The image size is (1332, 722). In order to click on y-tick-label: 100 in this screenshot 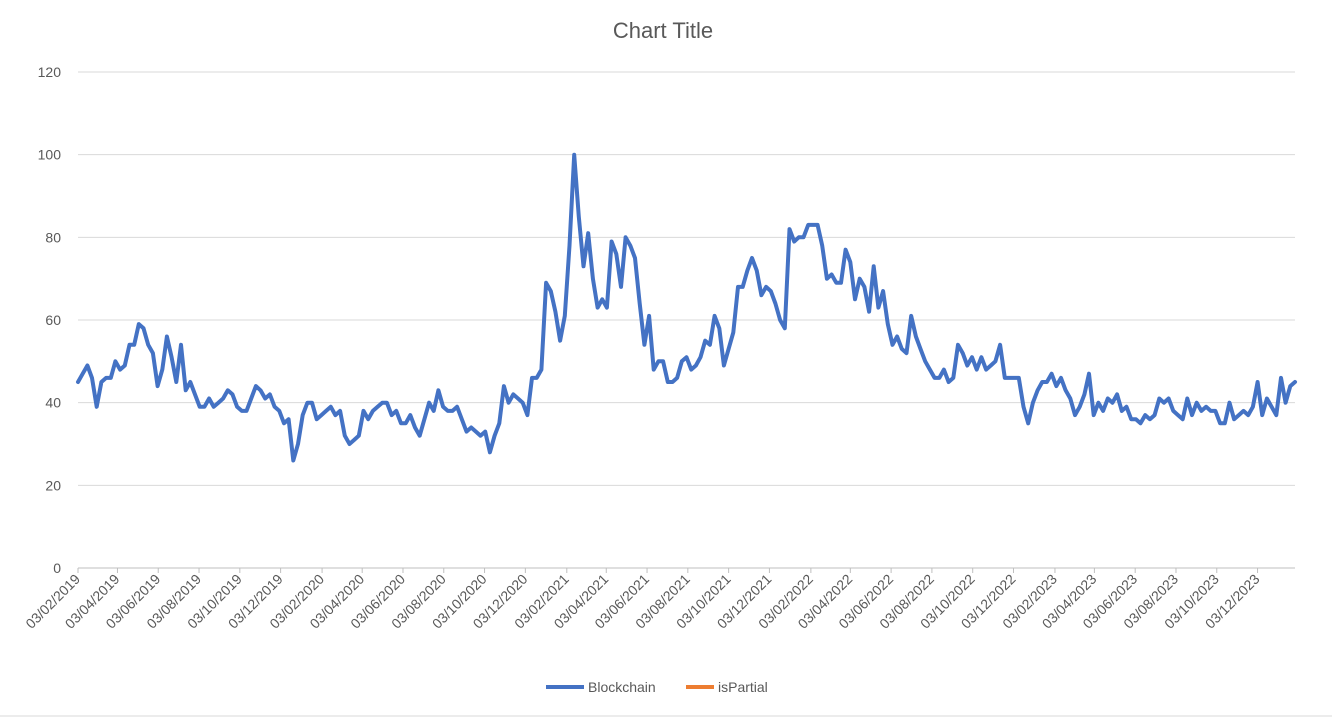, I will do `click(50, 155)`.